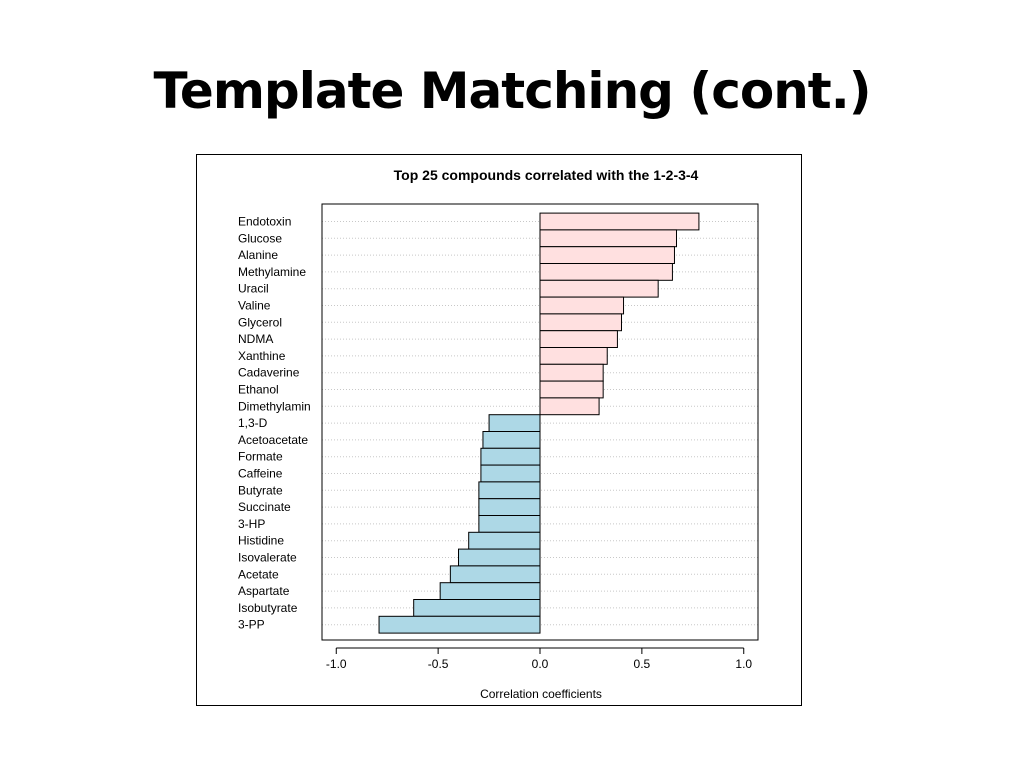 Image resolution: width=1024 pixels, height=768 pixels. What do you see at coordinates (499, 557) in the screenshot?
I see `bar-isovalerate` at bounding box center [499, 557].